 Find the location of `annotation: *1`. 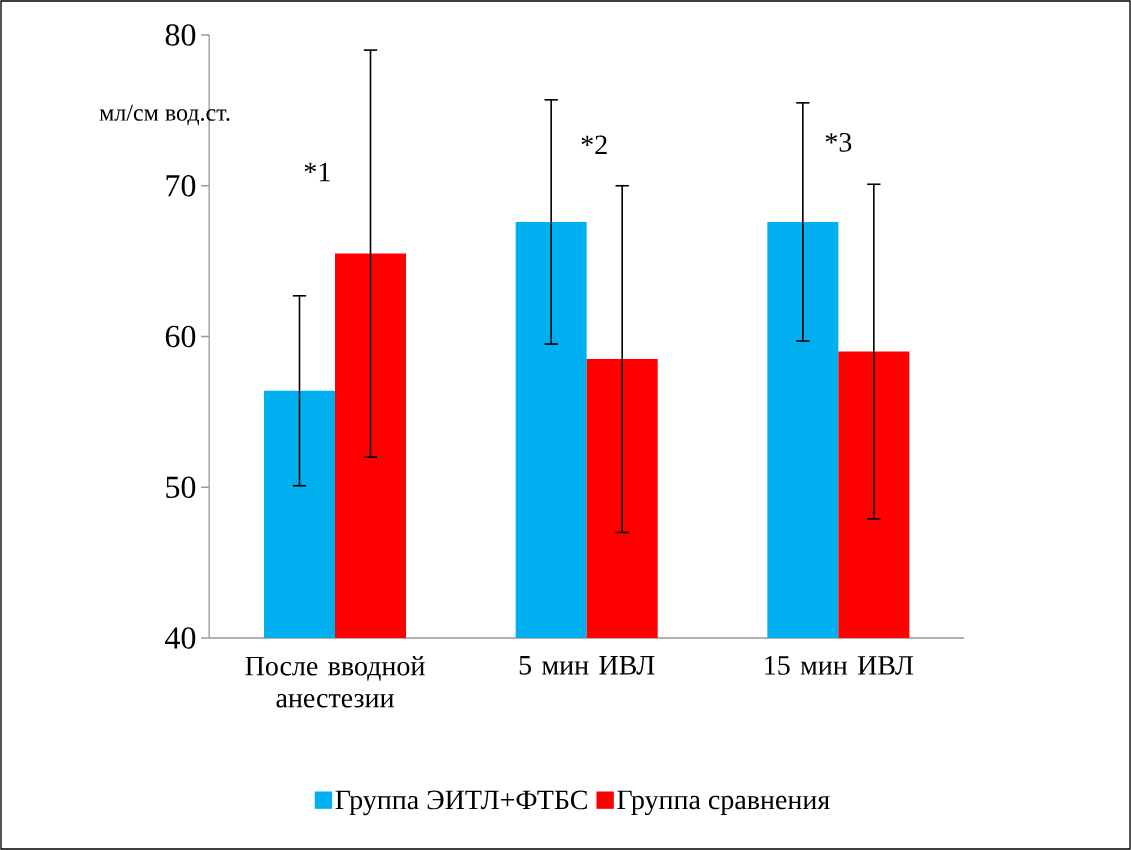

annotation: *1 is located at coordinates (317, 172).